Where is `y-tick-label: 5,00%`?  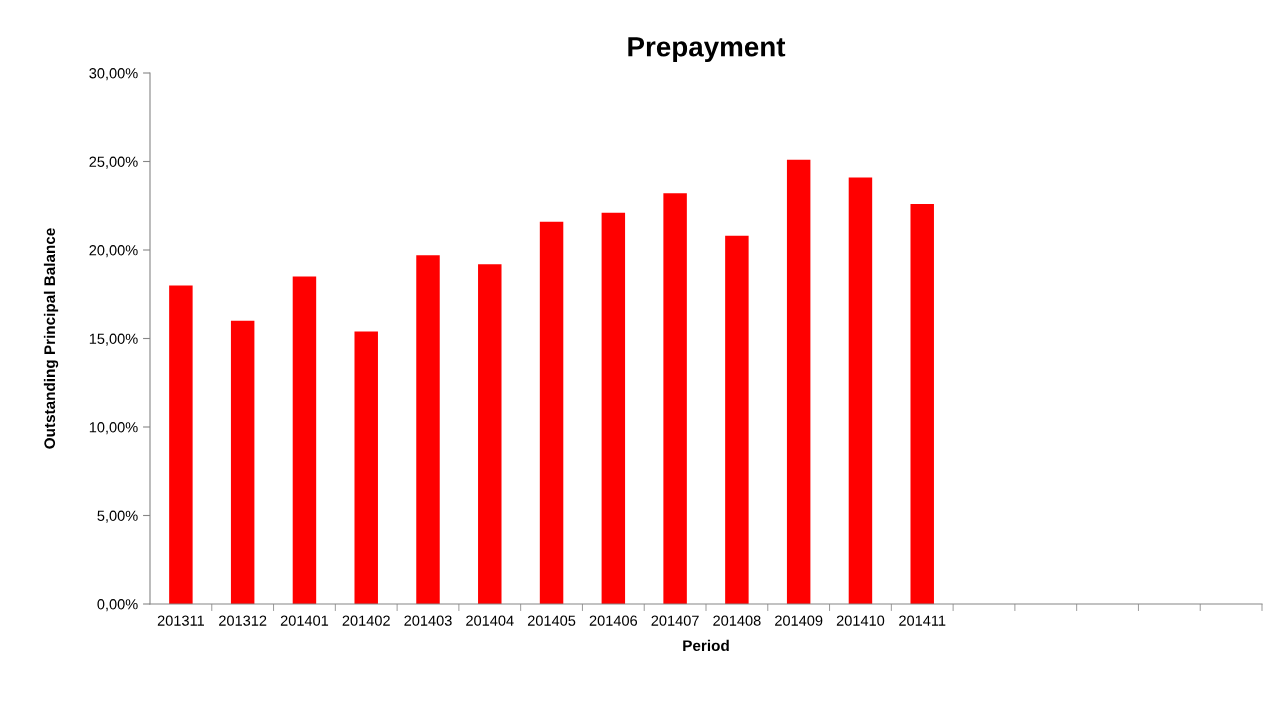 y-tick-label: 5,00% is located at coordinates (117, 516).